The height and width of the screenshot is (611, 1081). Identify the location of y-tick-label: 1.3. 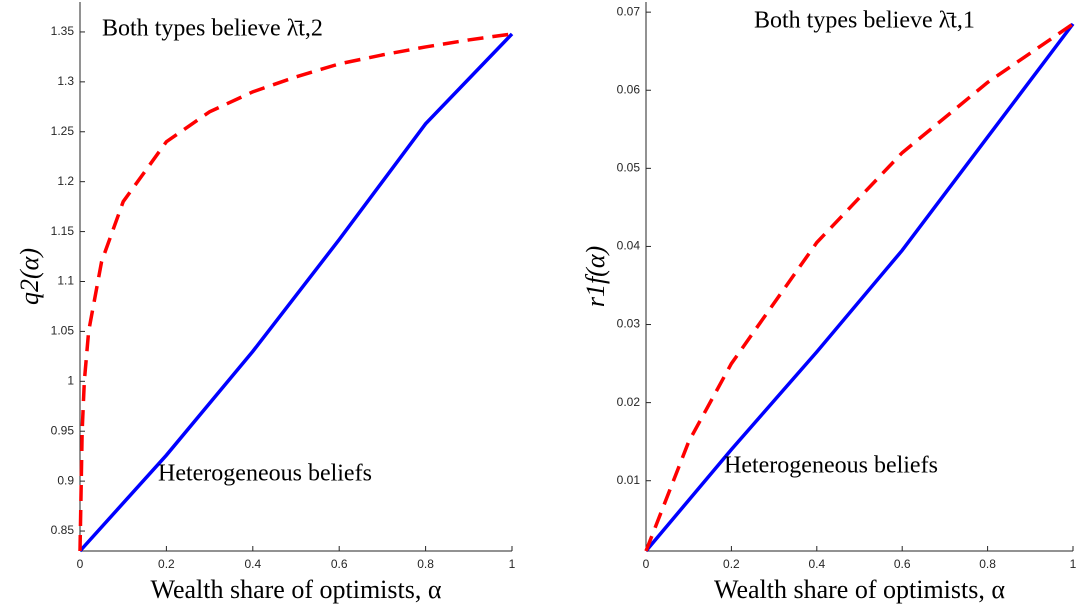
(65, 81).